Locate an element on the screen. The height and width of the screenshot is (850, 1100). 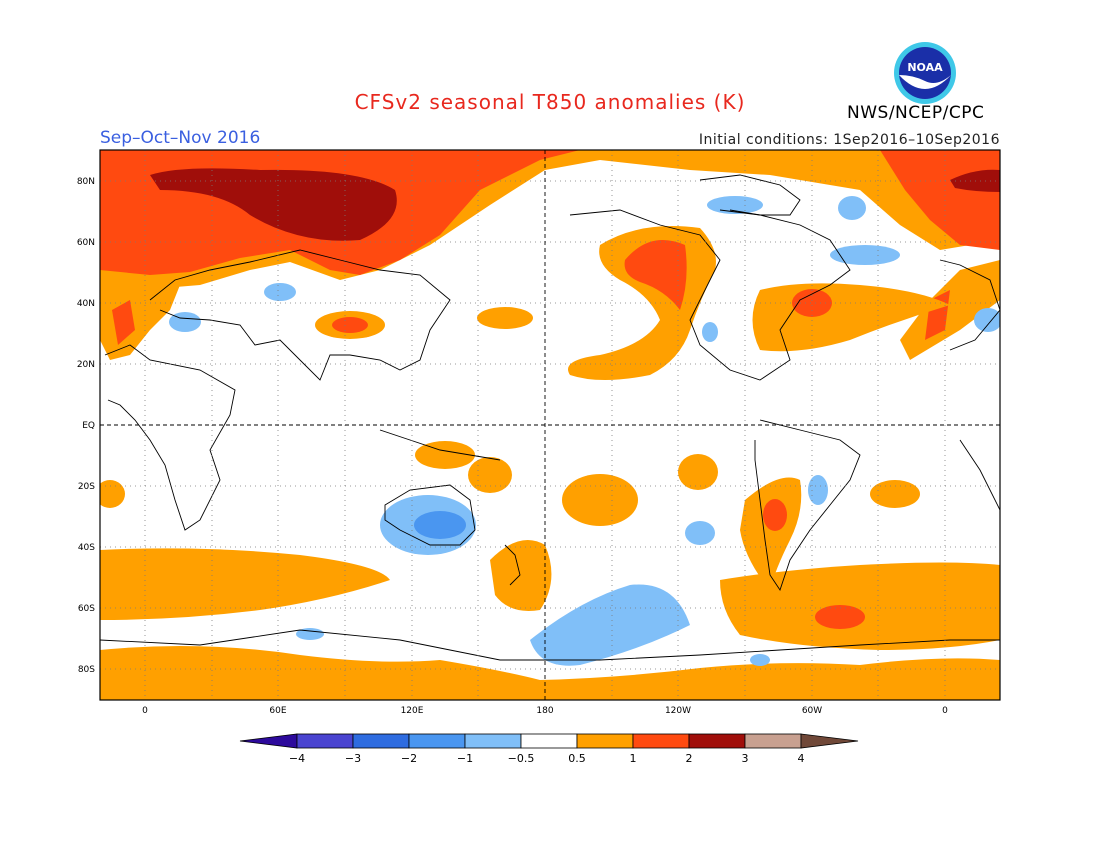
anomaly-warm-antarctica is located at coordinates (550, 673).